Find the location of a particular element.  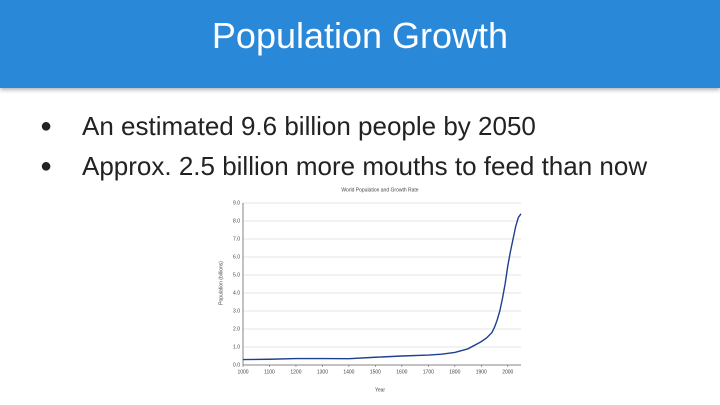

y-tick-label: 0.0 is located at coordinates (236, 365).